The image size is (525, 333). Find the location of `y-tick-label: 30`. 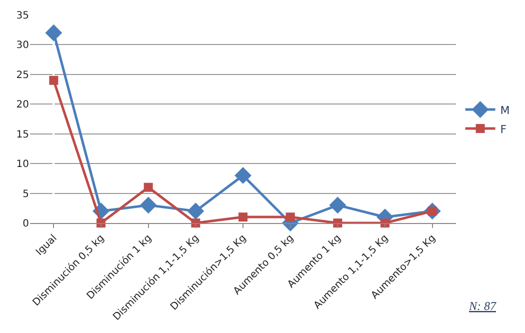

y-tick-label: 30 is located at coordinates (22, 46).